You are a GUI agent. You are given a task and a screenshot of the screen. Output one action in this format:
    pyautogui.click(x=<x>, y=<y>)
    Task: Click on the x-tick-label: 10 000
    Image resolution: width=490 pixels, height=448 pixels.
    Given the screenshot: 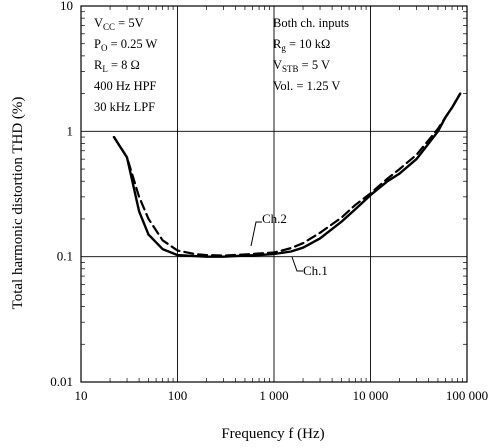 What is the action you would take?
    pyautogui.click(x=371, y=395)
    